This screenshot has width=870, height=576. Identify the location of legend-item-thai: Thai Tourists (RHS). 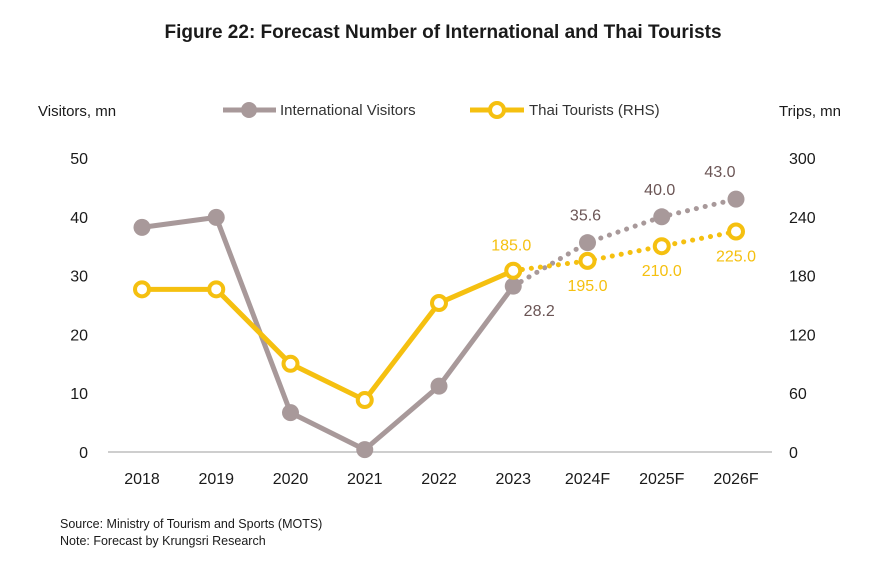
(565, 110).